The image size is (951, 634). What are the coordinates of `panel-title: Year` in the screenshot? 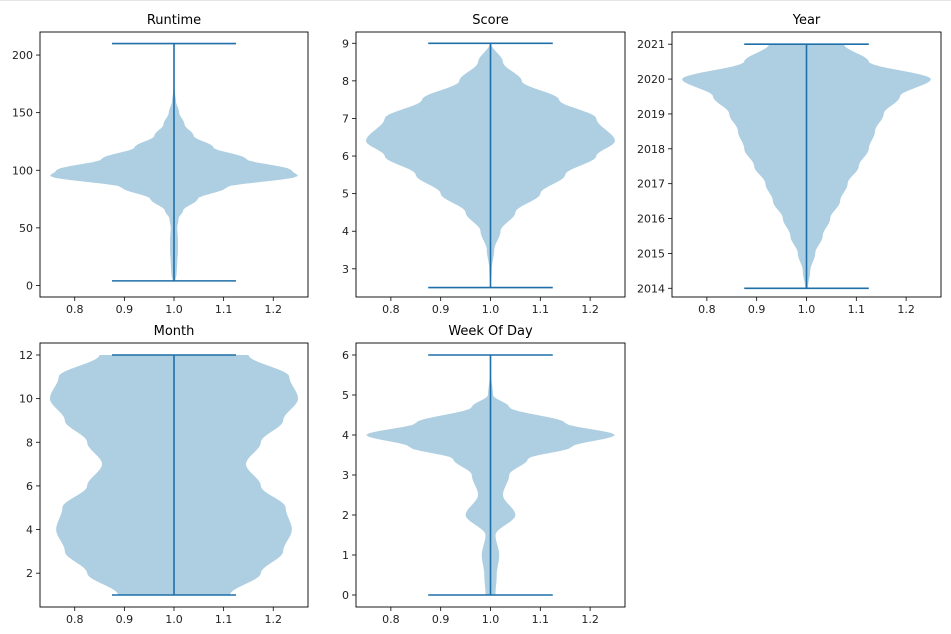 It's located at (806, 20).